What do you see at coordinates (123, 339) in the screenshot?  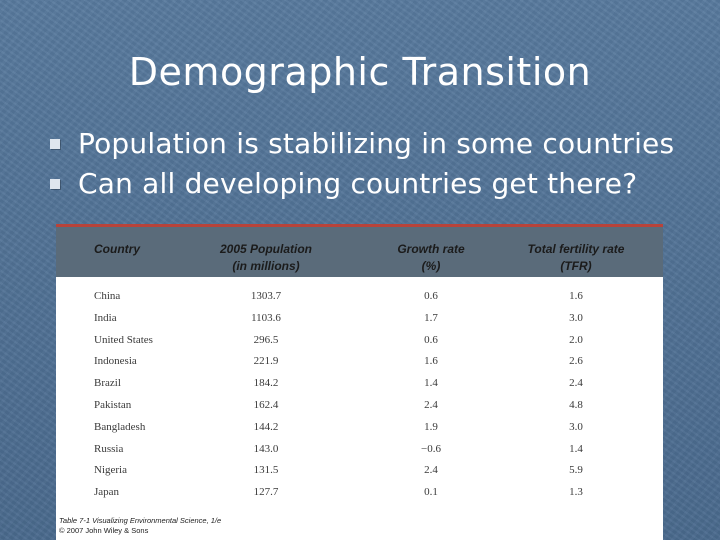 I see `cell-country: United States` at bounding box center [123, 339].